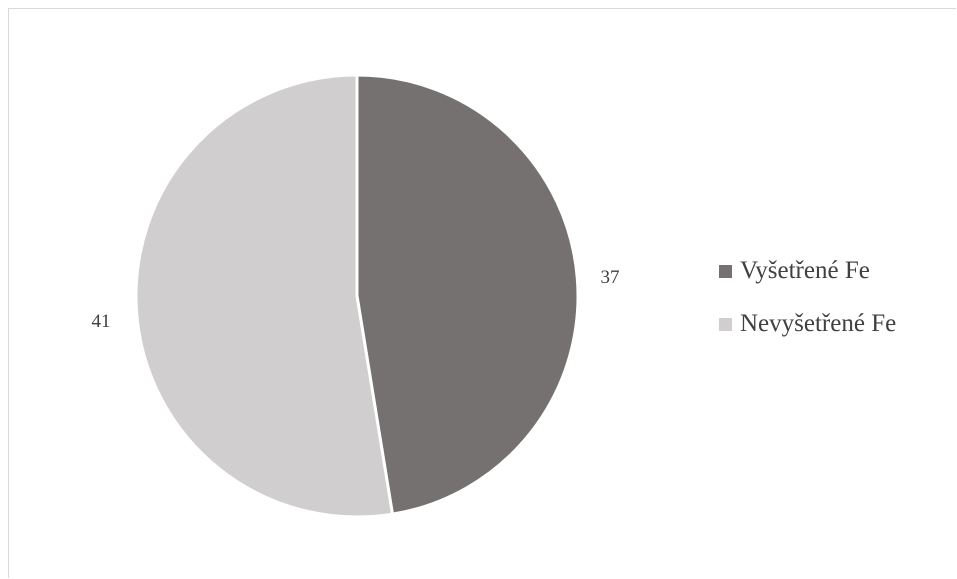 The height and width of the screenshot is (579, 957). What do you see at coordinates (101, 321) in the screenshot?
I see `data-label-nevysetrene: 41` at bounding box center [101, 321].